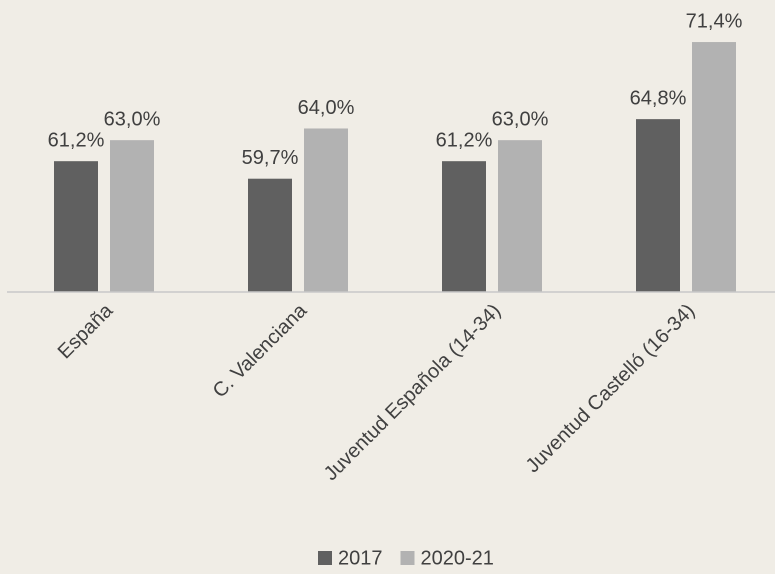 This screenshot has height=574, width=775. I want to click on value-label: 64,0%, so click(326, 108).